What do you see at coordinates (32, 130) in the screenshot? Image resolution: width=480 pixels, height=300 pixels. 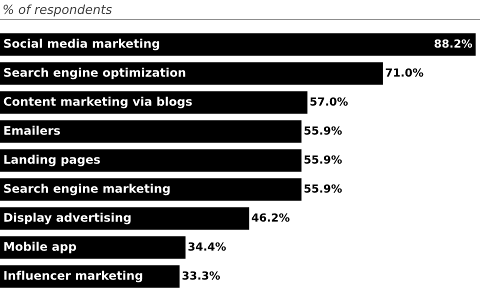 I see `y-tick-label: Emailers` at bounding box center [32, 130].